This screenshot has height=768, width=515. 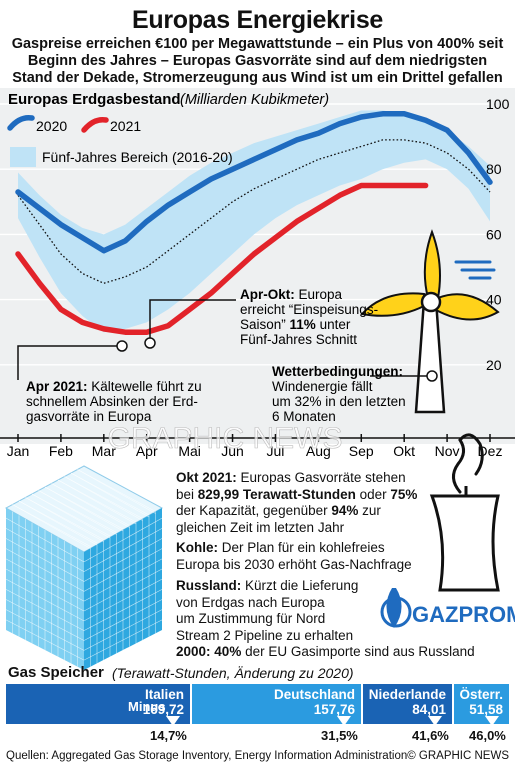 I want to click on legend-2021-label: 2021, so click(x=125, y=126).